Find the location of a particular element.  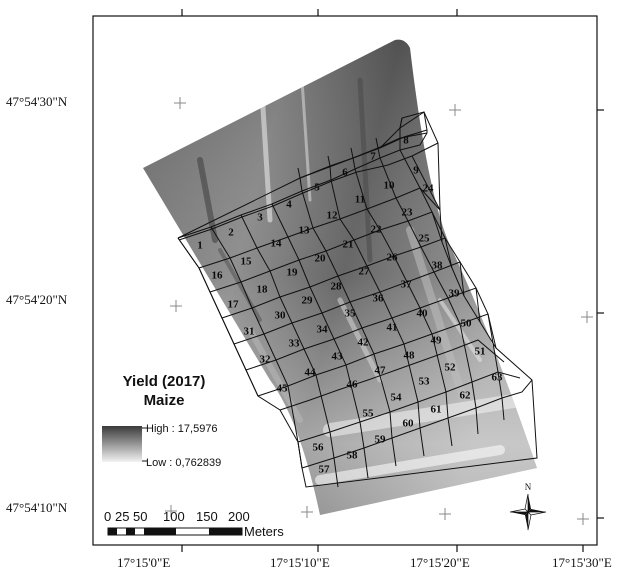

plot-label: 54 is located at coordinates (397, 398).